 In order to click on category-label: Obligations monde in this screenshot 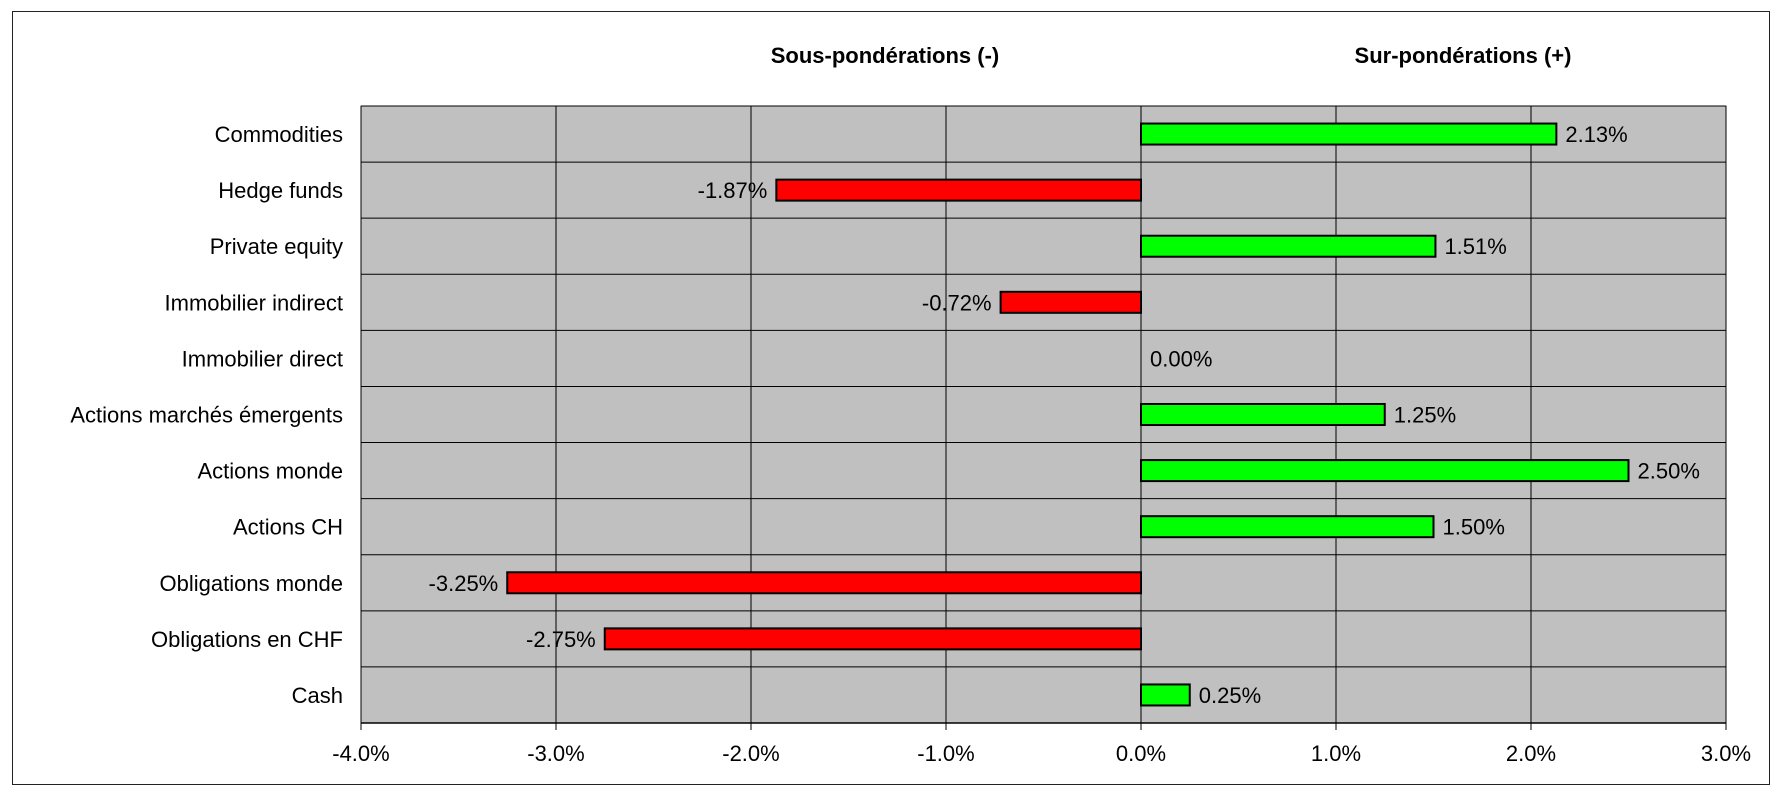, I will do `click(251, 583)`.